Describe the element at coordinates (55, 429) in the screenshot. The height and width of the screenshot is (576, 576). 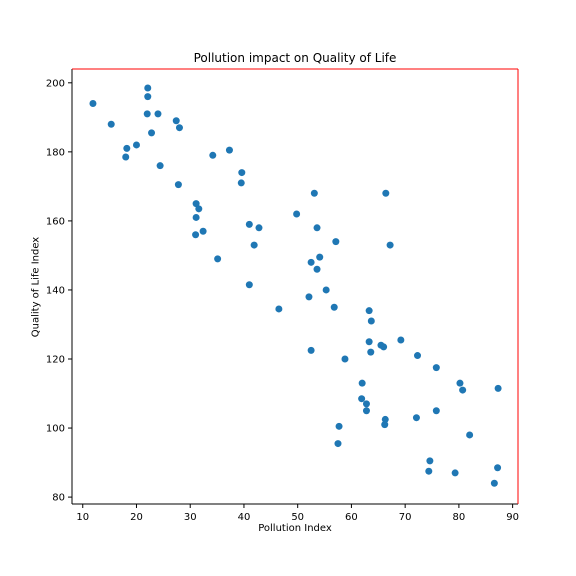
I see `y-tick-label: 100` at that location.